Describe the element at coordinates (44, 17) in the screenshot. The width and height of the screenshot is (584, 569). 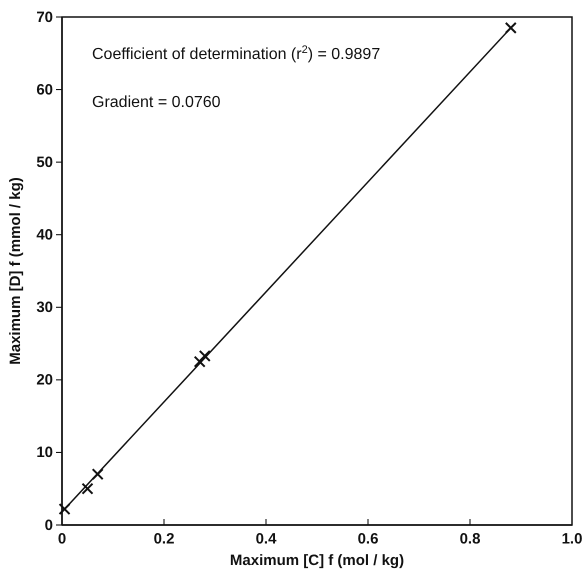
I see `y-tick-label: 70` at that location.